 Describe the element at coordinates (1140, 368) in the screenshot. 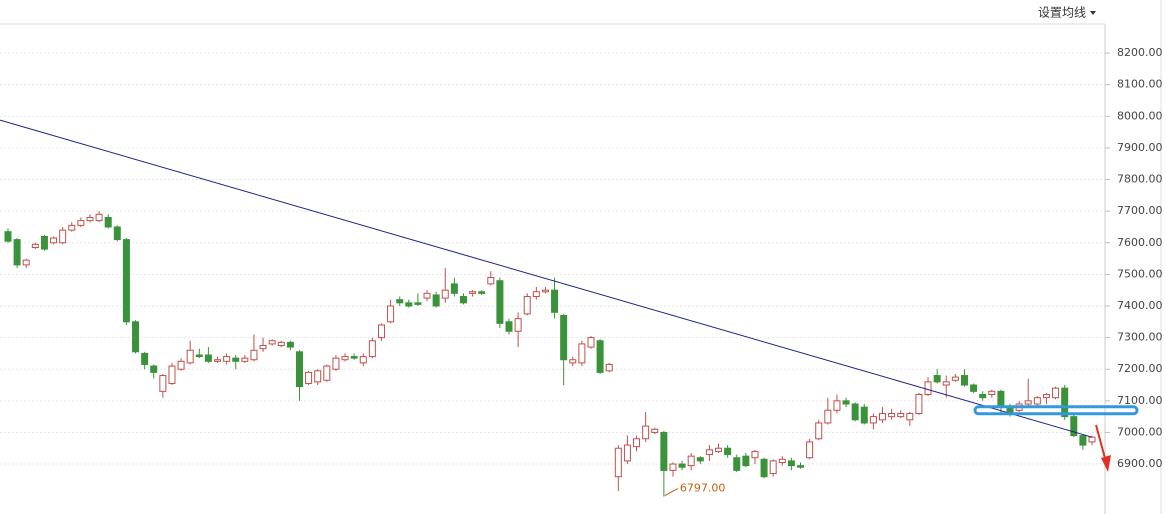

I see `y-tick-label: 7200.00` at that location.